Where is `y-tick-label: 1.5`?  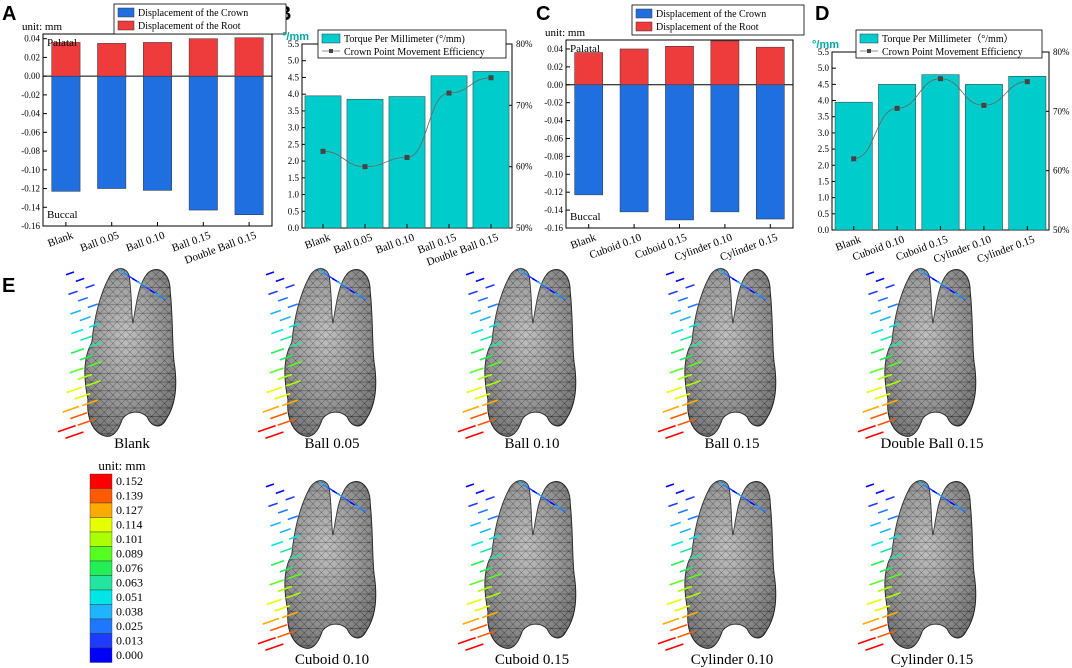 y-tick-label: 1.5 is located at coordinates (824, 181).